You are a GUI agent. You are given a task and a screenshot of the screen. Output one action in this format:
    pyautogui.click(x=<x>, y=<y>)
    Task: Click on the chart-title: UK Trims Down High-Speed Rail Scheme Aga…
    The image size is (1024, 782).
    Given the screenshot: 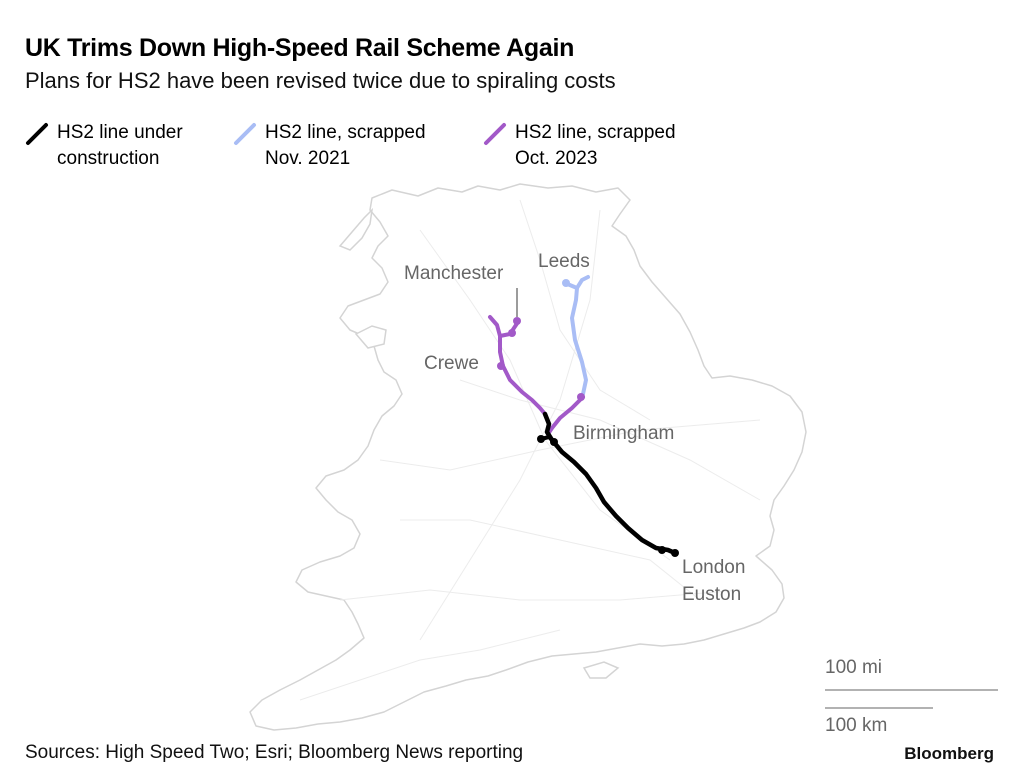 What is the action you would take?
    pyautogui.click(x=300, y=48)
    